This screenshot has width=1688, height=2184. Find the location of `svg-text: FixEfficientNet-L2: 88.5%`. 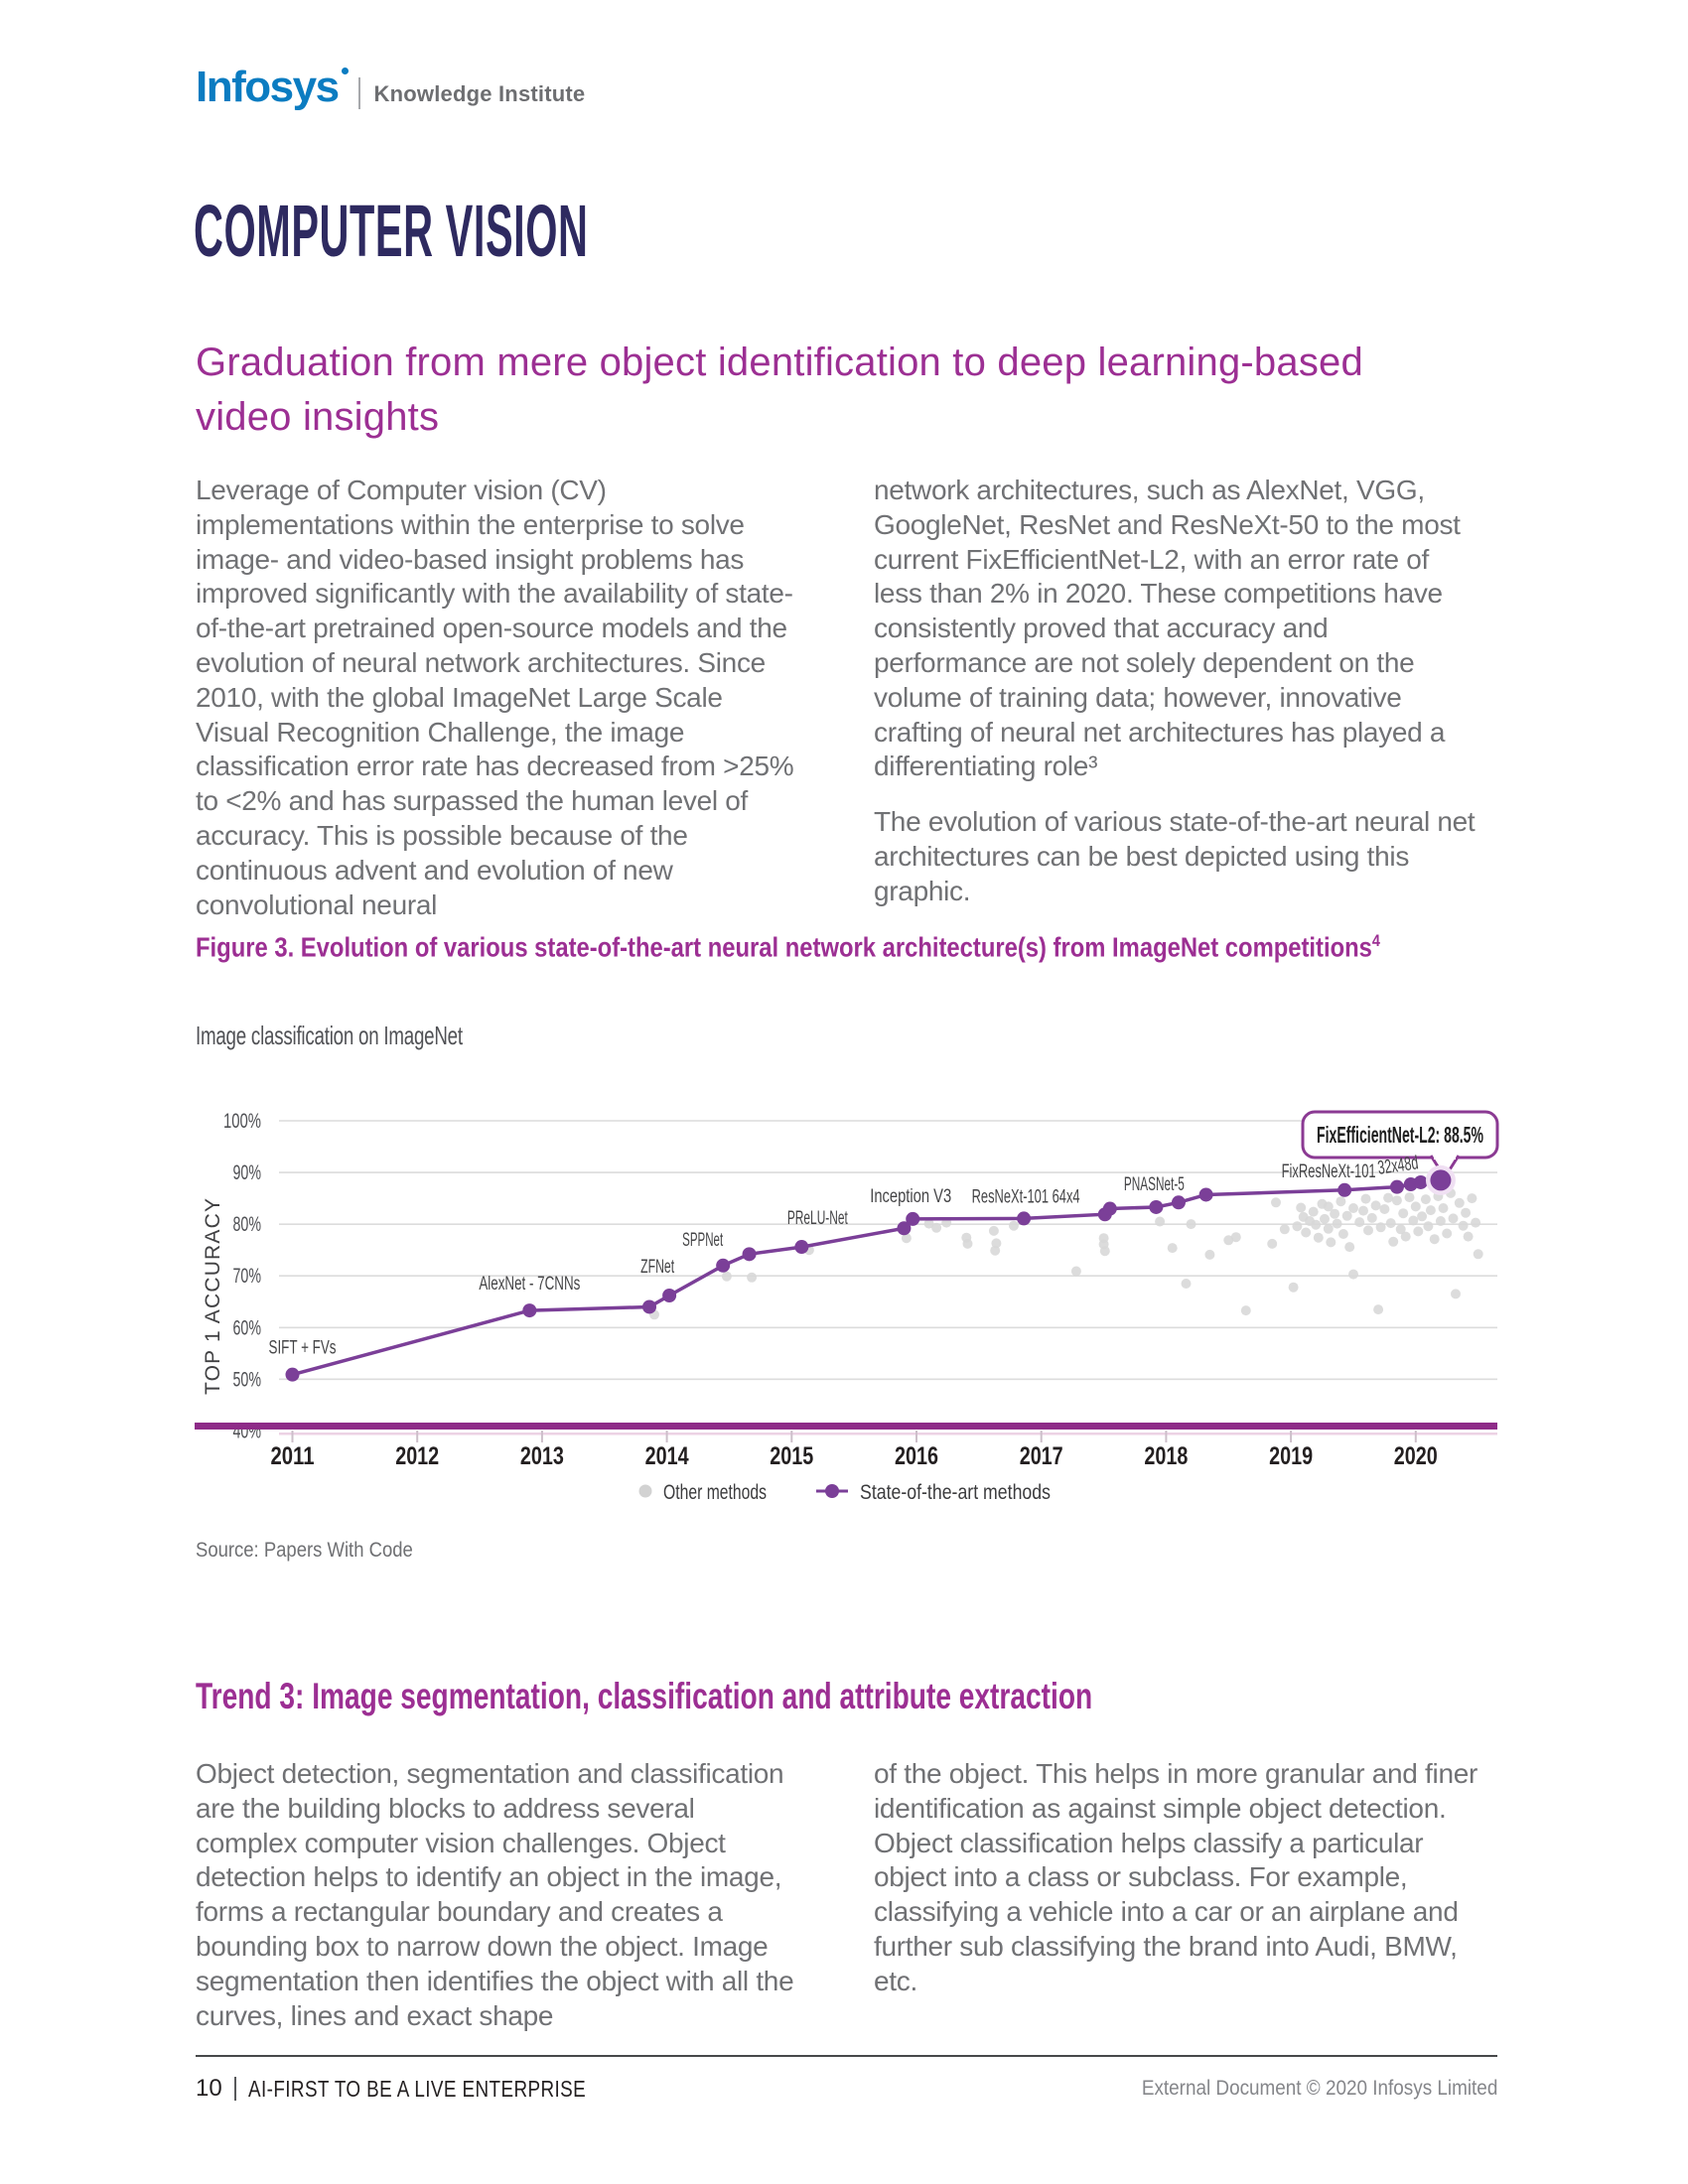

svg-text: FixEfficientNet-L2: 88.5% is located at coordinates (1400, 1135).